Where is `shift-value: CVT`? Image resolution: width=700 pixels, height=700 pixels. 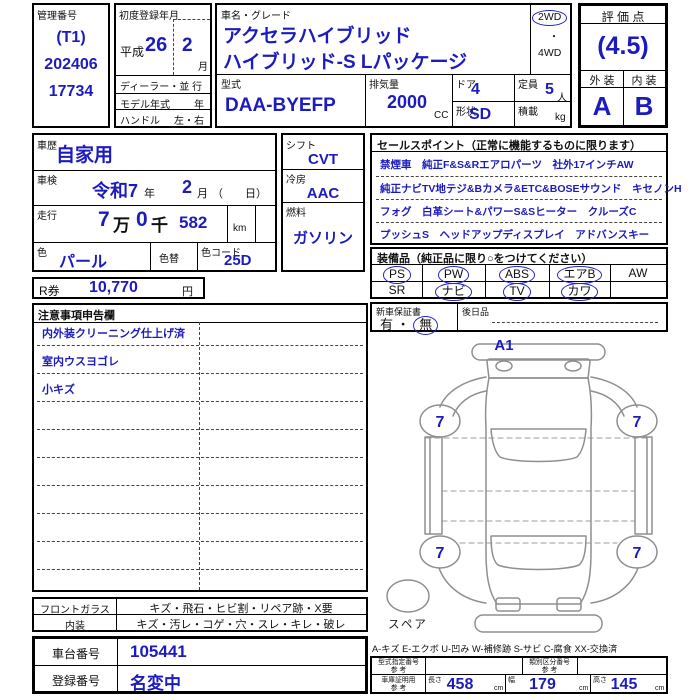
shift-value: CVT is located at coordinates (323, 159).